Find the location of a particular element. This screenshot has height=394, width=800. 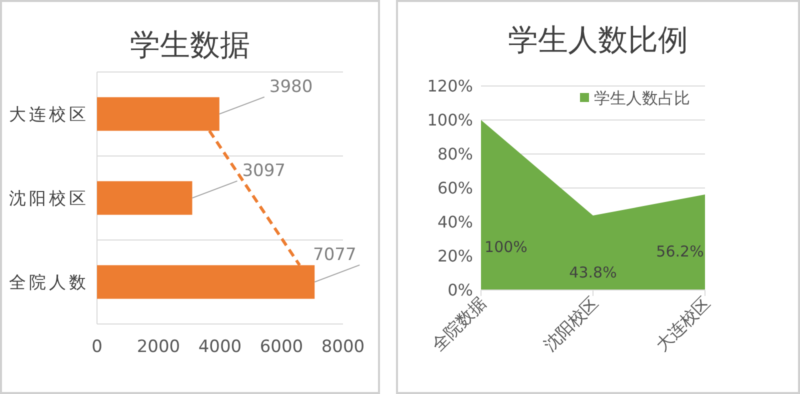

legend-label: 学生人数占比 is located at coordinates (642, 98).